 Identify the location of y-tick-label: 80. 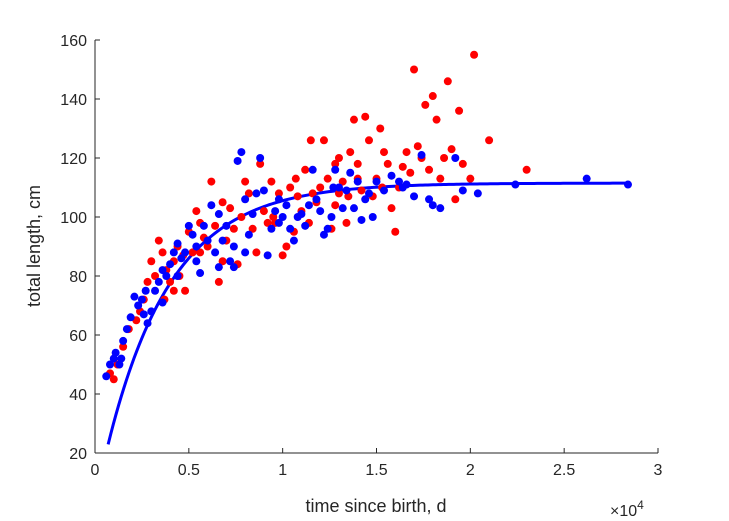
(78, 277).